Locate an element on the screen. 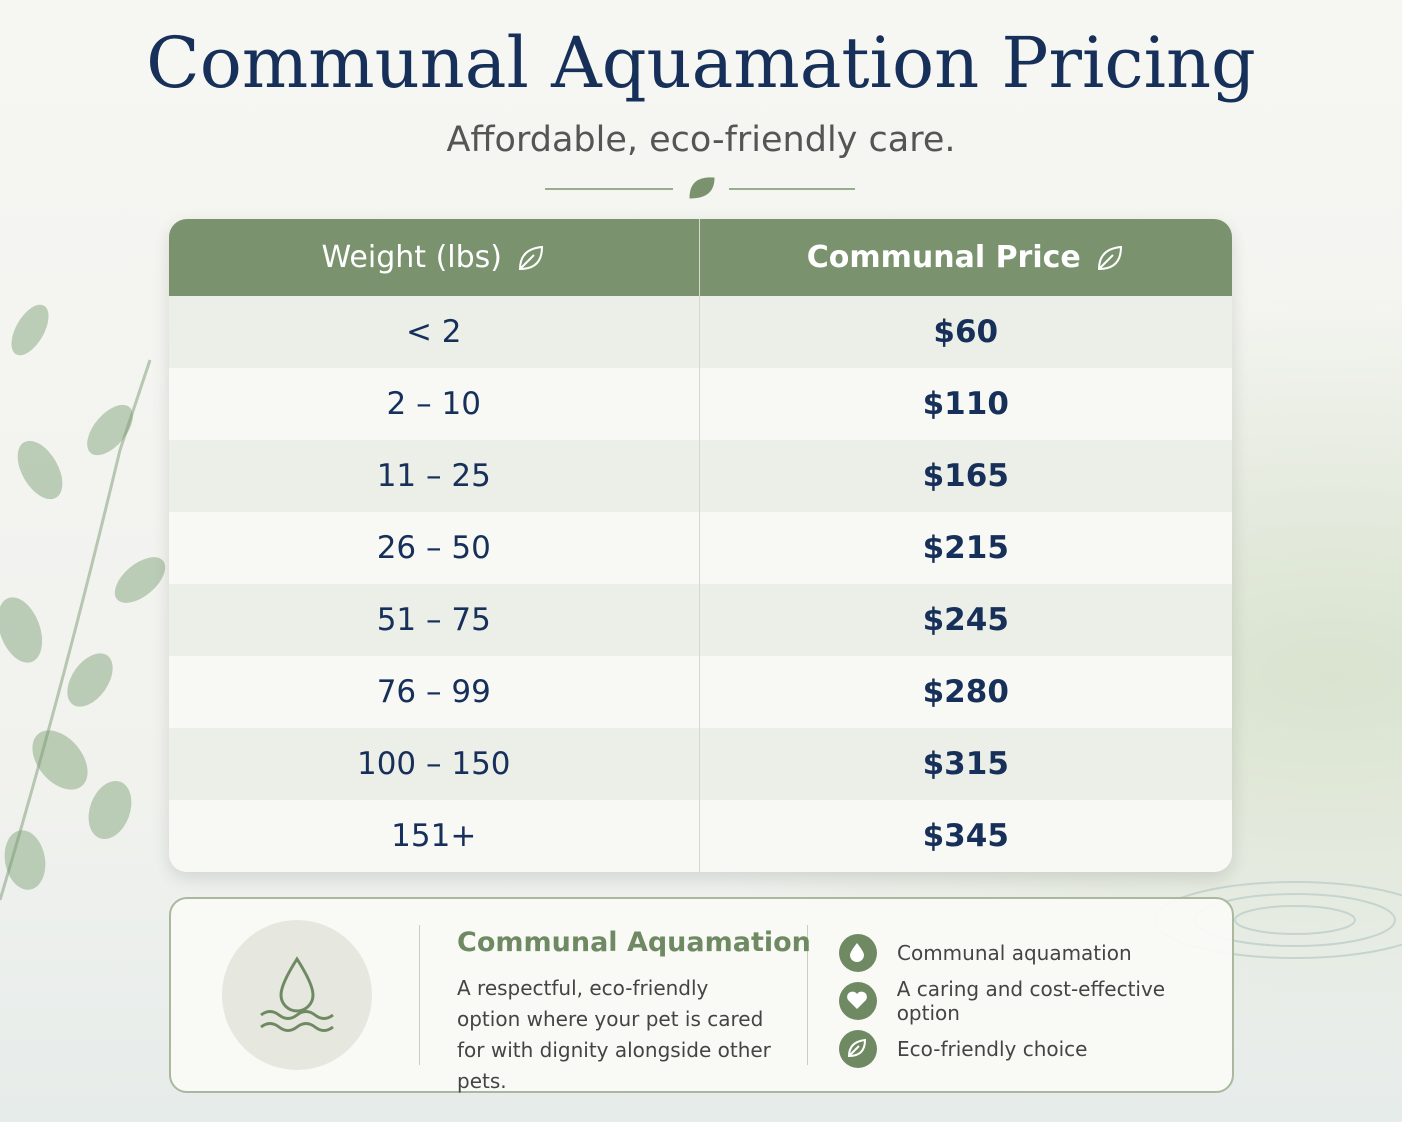  feature-text: Communal aquamation is located at coordinates (1014, 953).